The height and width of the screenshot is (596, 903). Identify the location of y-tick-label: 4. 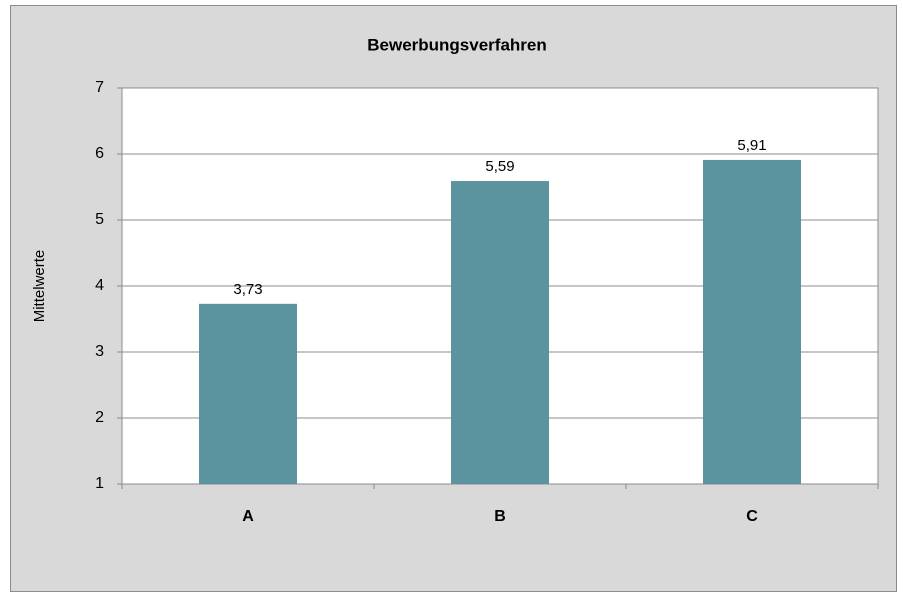
(99, 285).